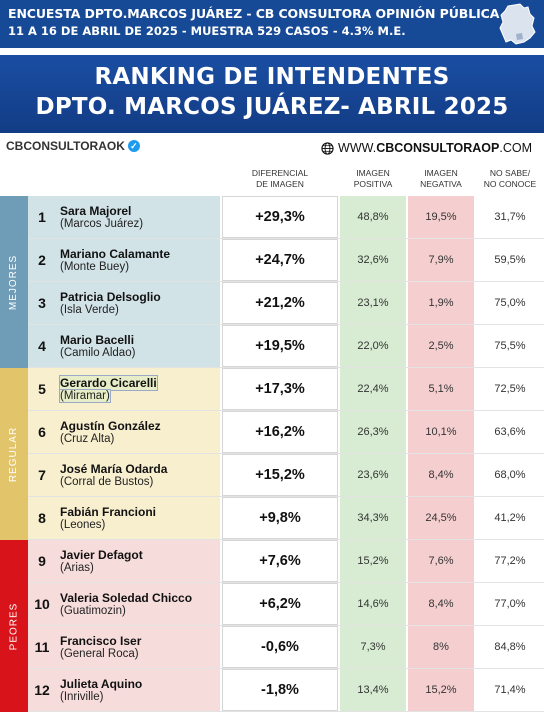  I want to click on group-label-text: PEORES, so click(14, 626).